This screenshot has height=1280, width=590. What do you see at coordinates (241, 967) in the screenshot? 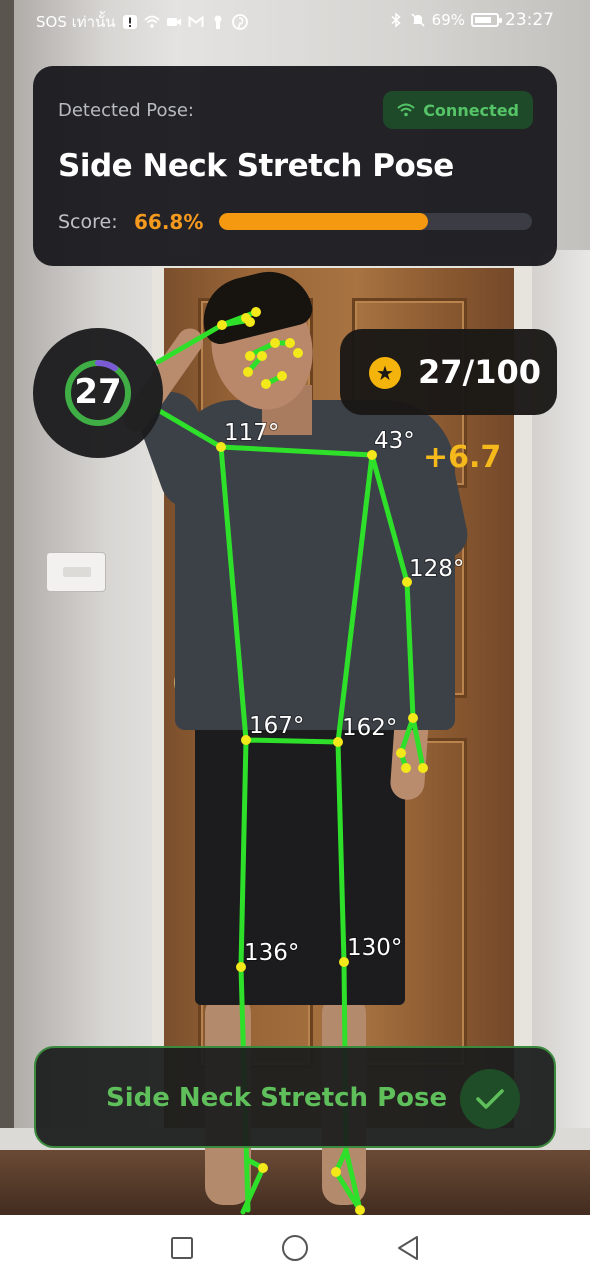
I see `keypoint-left-knee` at bounding box center [241, 967].